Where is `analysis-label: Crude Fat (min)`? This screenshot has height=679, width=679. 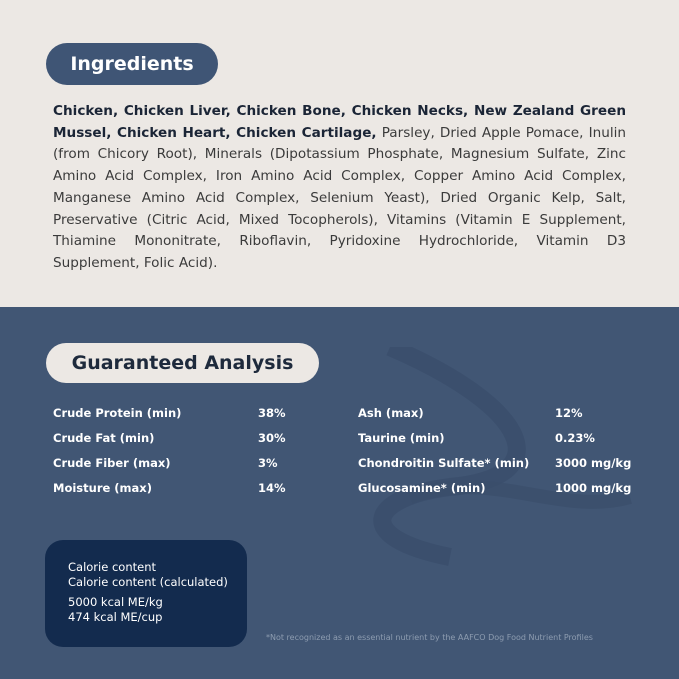 analysis-label: Crude Fat (min) is located at coordinates (104, 438).